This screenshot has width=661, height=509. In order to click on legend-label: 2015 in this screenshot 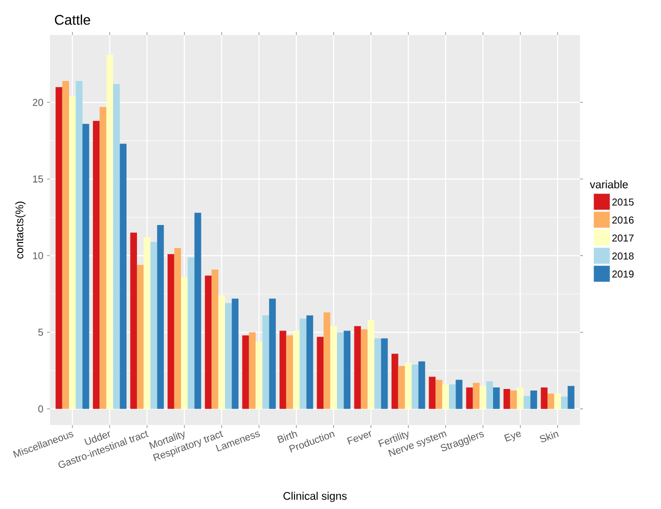, I will do `click(623, 202)`.